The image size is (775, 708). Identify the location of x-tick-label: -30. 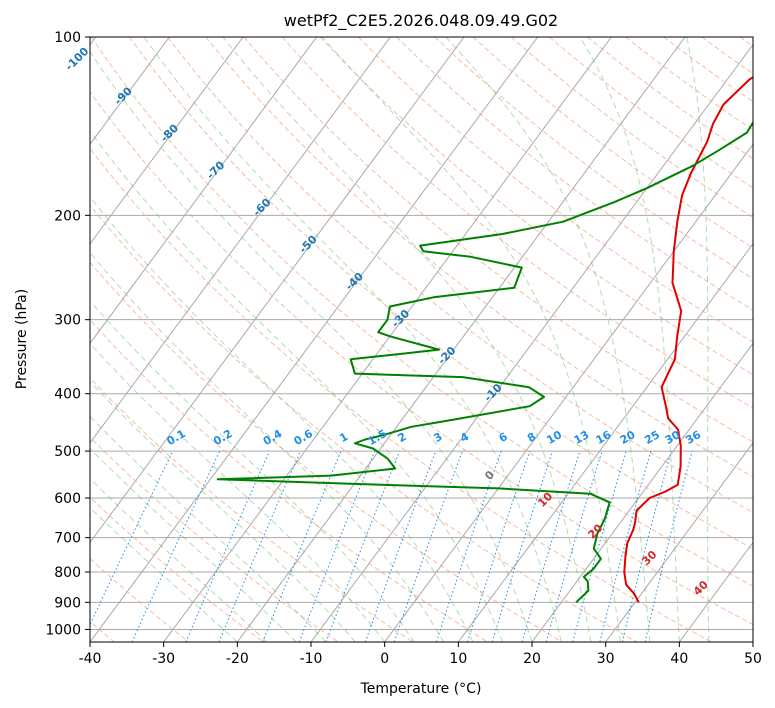
(163, 659).